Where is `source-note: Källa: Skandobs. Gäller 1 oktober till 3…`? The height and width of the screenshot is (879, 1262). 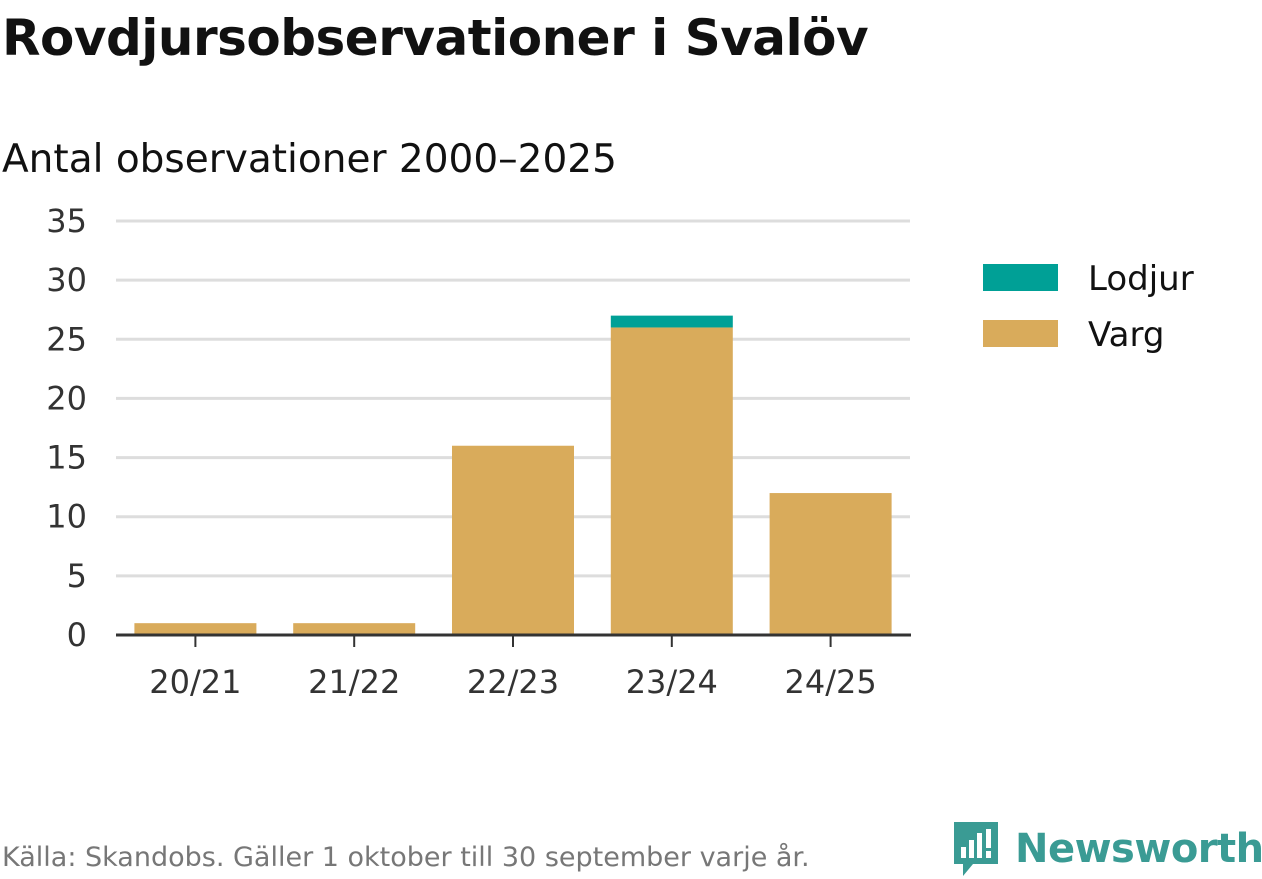 source-note: Källa: Skandobs. Gäller 1 oktober till 3… is located at coordinates (406, 857).